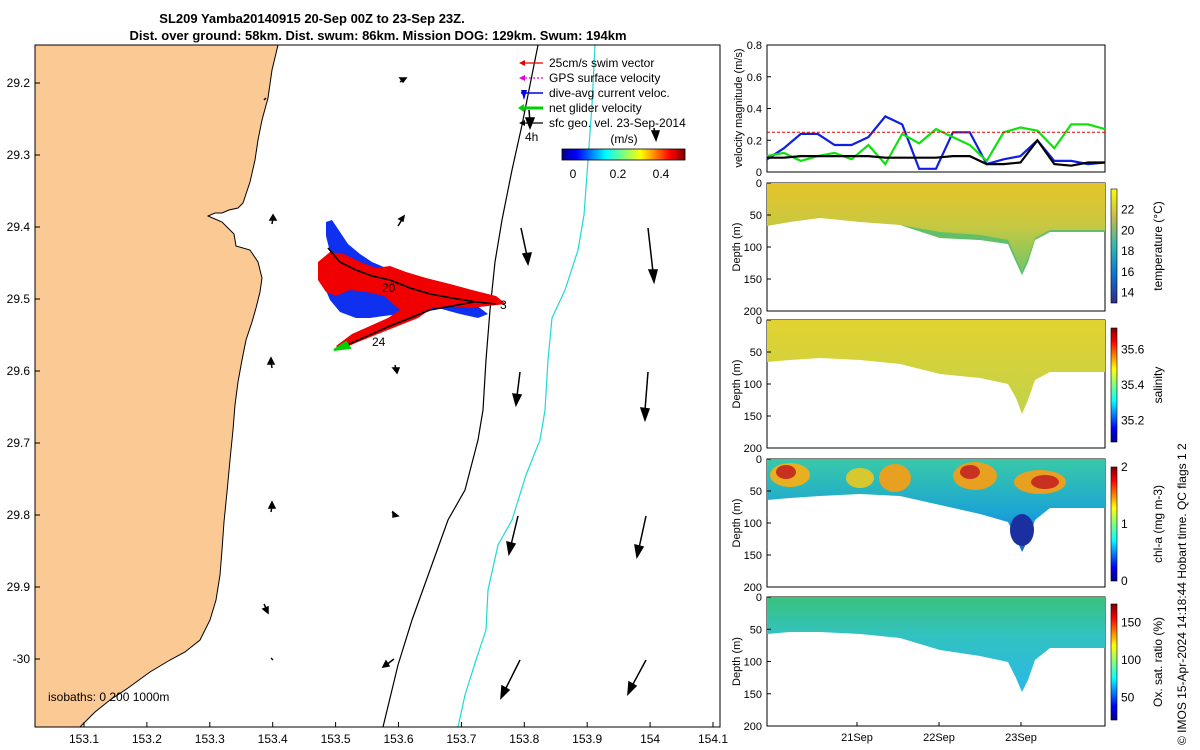 This screenshot has width=1200, height=750. I want to click on chlorophyll-colorbar, so click(1114, 524).